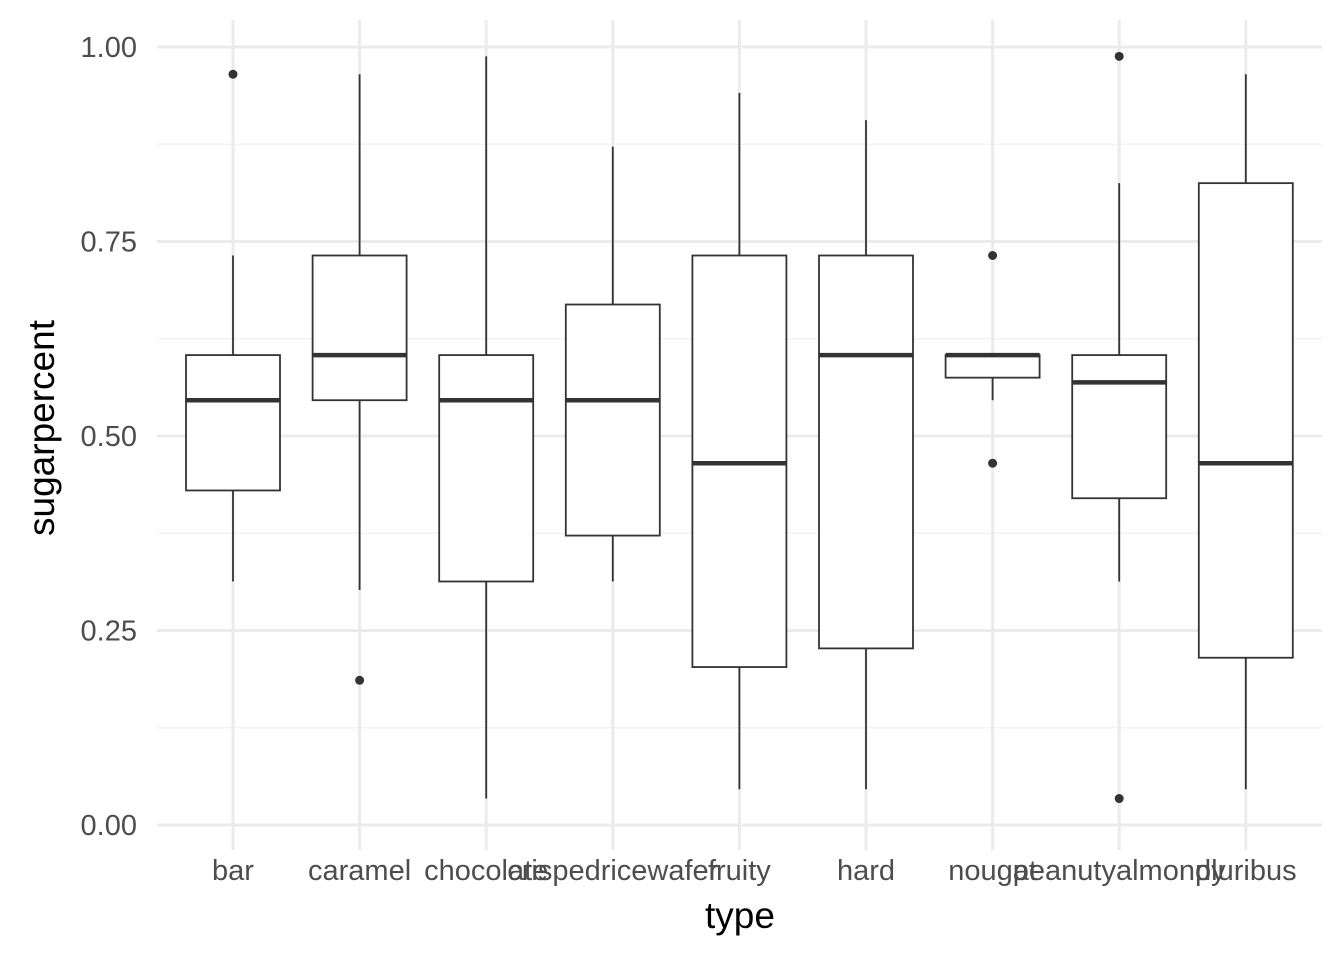  I want to click on x-tick-label: chocolate, so click(486, 871).